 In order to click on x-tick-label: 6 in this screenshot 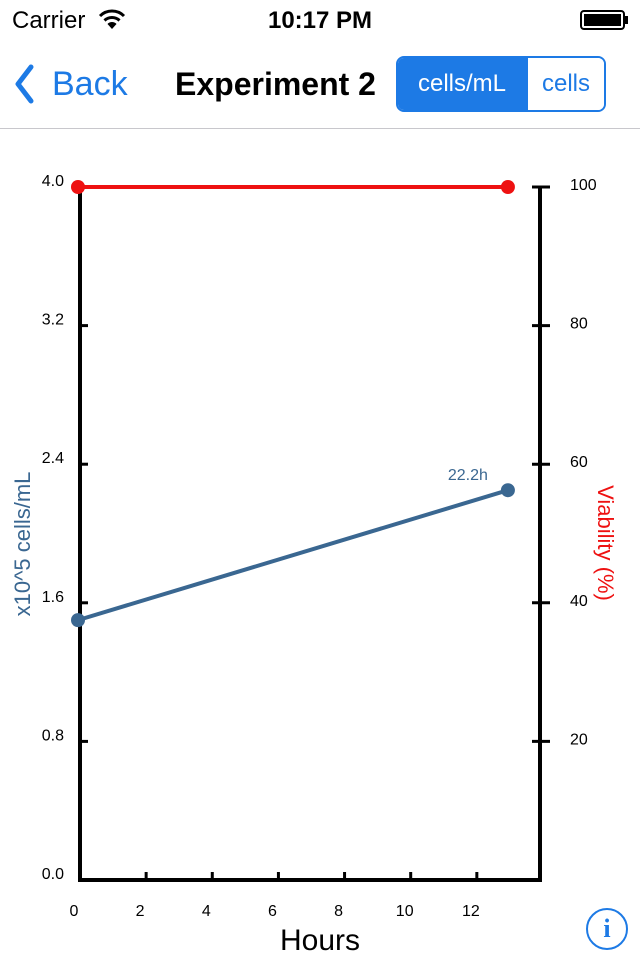, I will do `click(272, 911)`.